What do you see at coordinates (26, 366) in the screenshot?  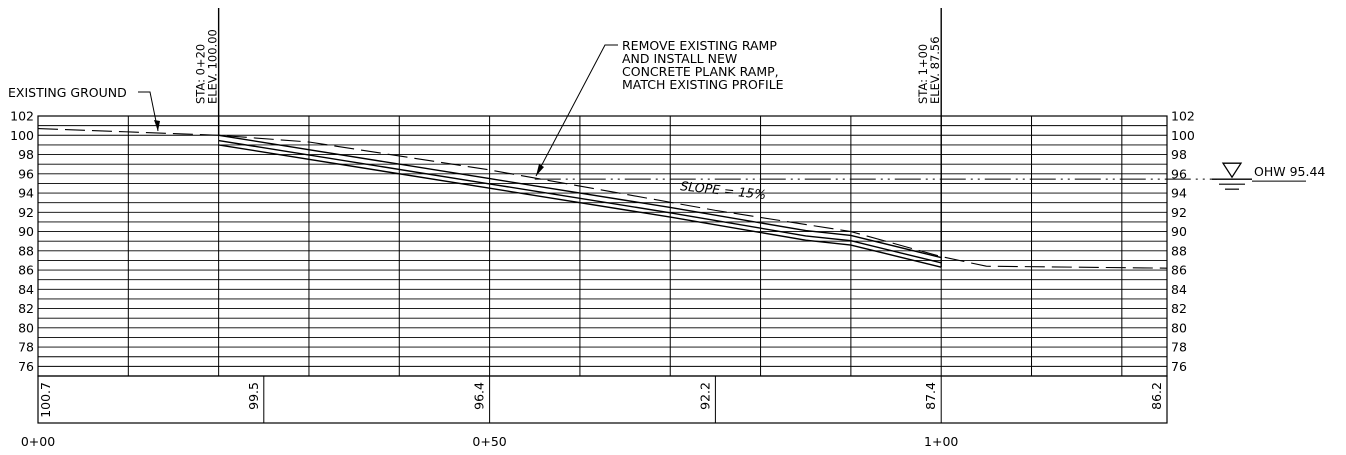 I see `elev-tick-label-left: 76` at bounding box center [26, 366].